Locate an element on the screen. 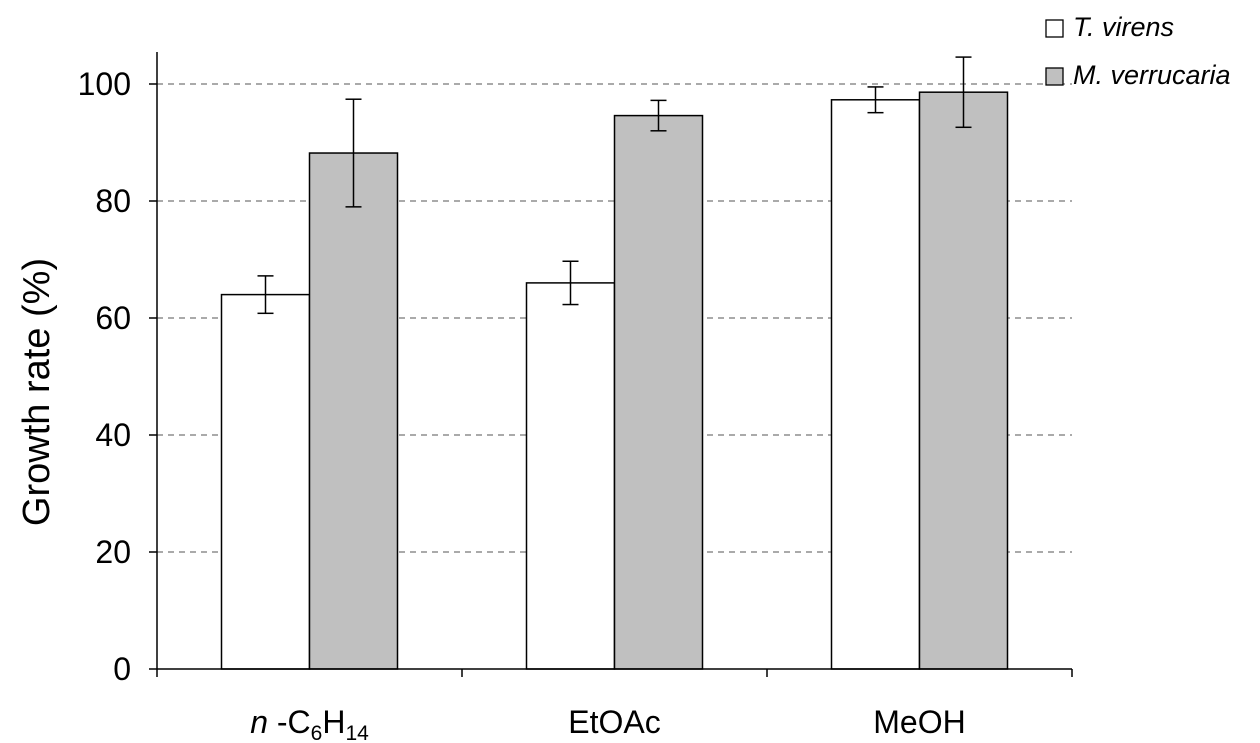 Image resolution: width=1260 pixels, height=743 pixels. category-text: -C is located at coordinates (289, 722).